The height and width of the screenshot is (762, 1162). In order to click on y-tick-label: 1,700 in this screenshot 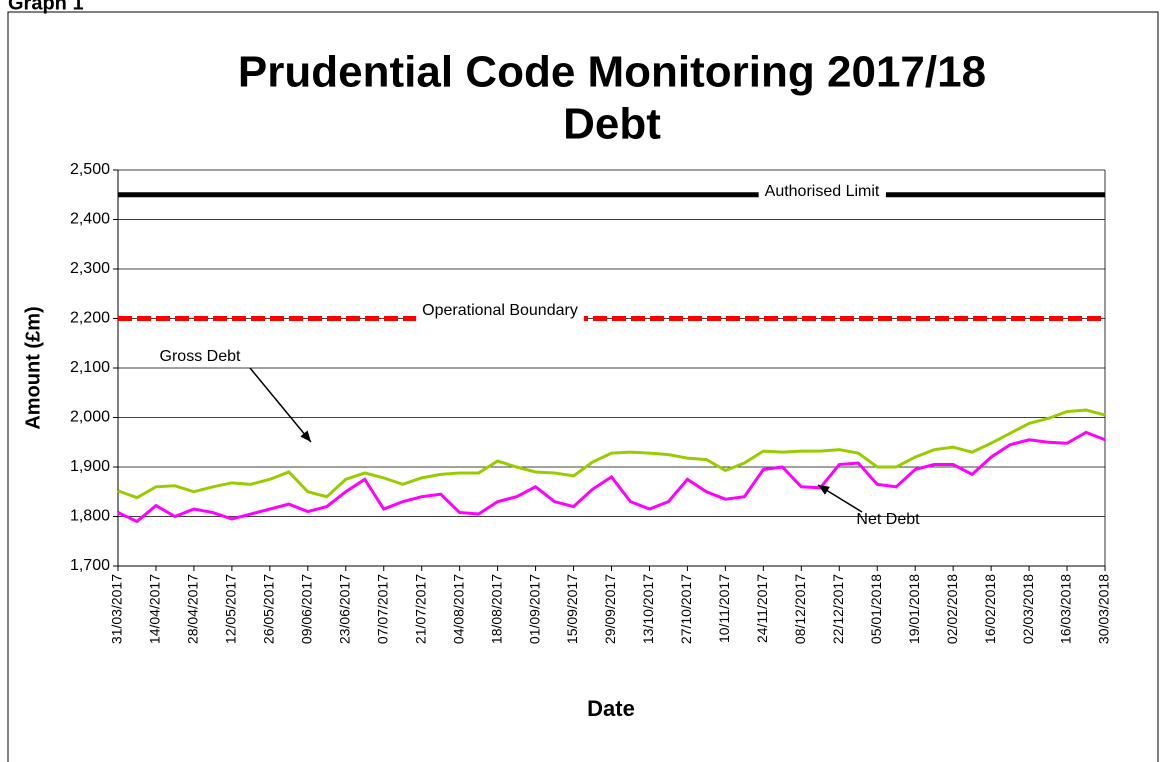, I will do `click(90, 565)`.